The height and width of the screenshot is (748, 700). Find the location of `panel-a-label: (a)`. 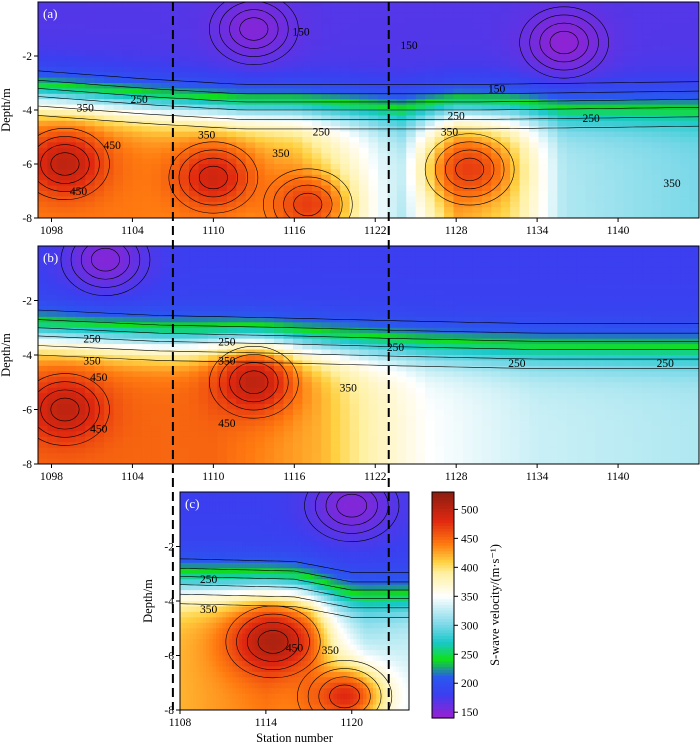

panel-a-label: (a) is located at coordinates (50, 13).